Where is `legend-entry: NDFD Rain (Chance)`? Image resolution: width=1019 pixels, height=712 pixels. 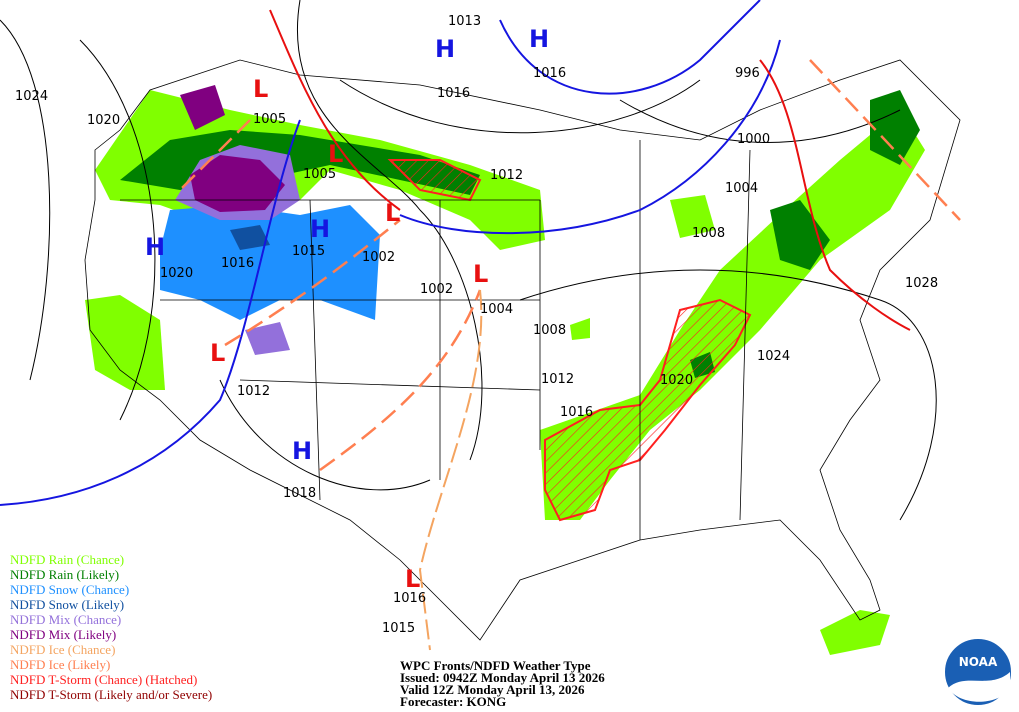 legend-entry: NDFD Rain (Chance) is located at coordinates (67, 559).